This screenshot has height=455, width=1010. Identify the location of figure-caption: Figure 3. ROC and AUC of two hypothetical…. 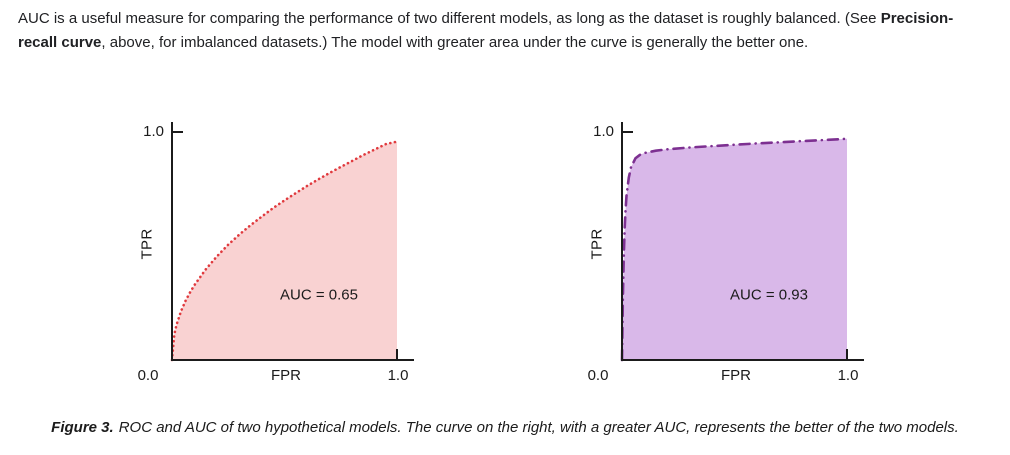
(505, 427).